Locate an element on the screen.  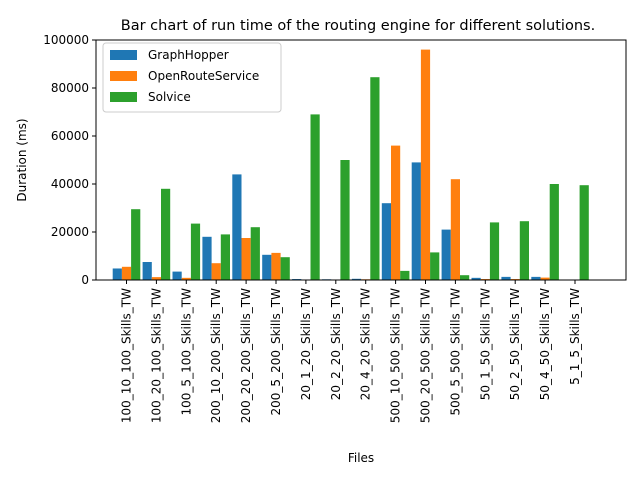
x-tick-label: 100_20_100_Skills_TW is located at coordinates (156, 355).